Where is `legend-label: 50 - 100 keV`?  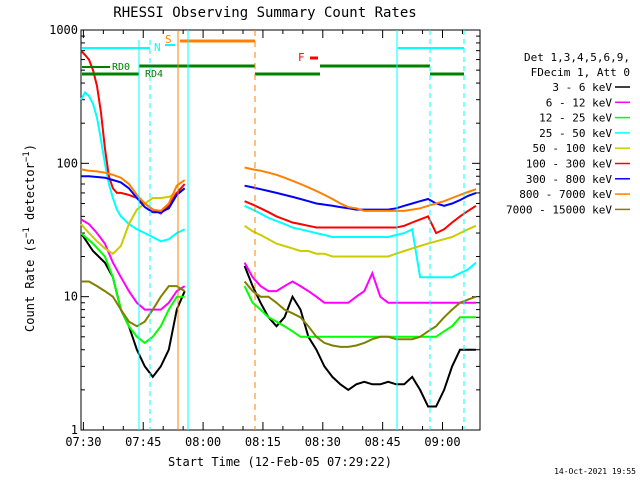 legend-label: 50 - 100 keV is located at coordinates (573, 148).